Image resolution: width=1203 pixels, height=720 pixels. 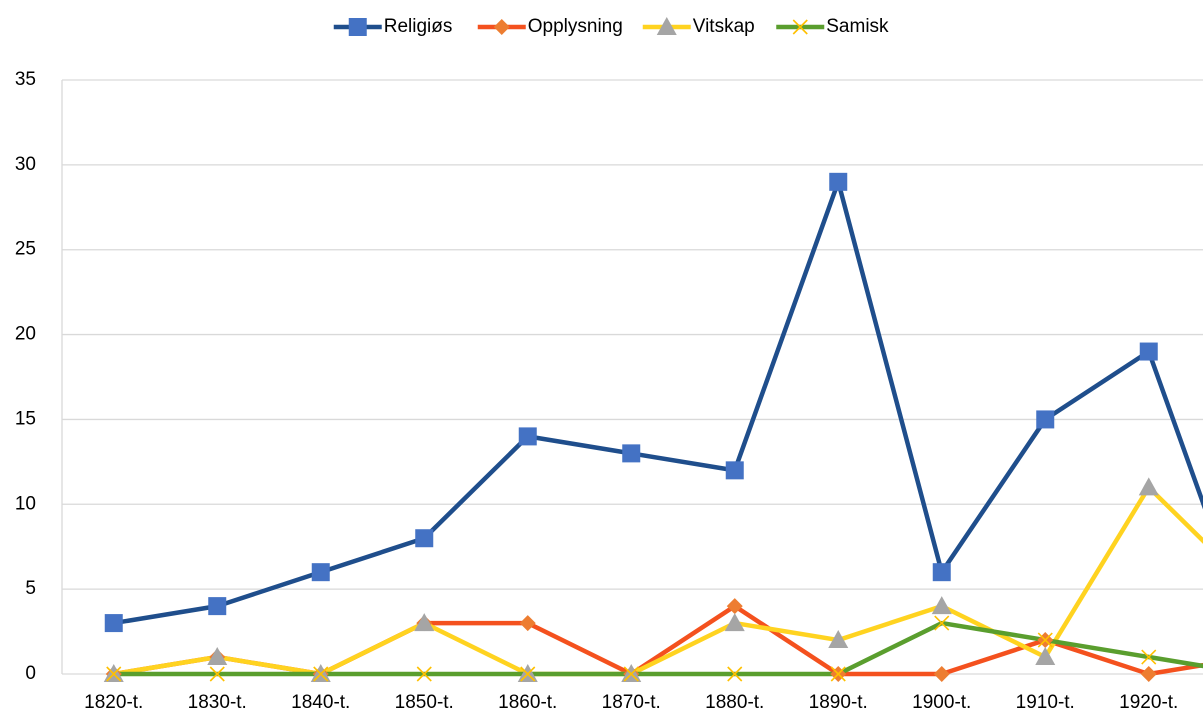 I want to click on x-tick-label: 1920-t., so click(x=1148, y=702).